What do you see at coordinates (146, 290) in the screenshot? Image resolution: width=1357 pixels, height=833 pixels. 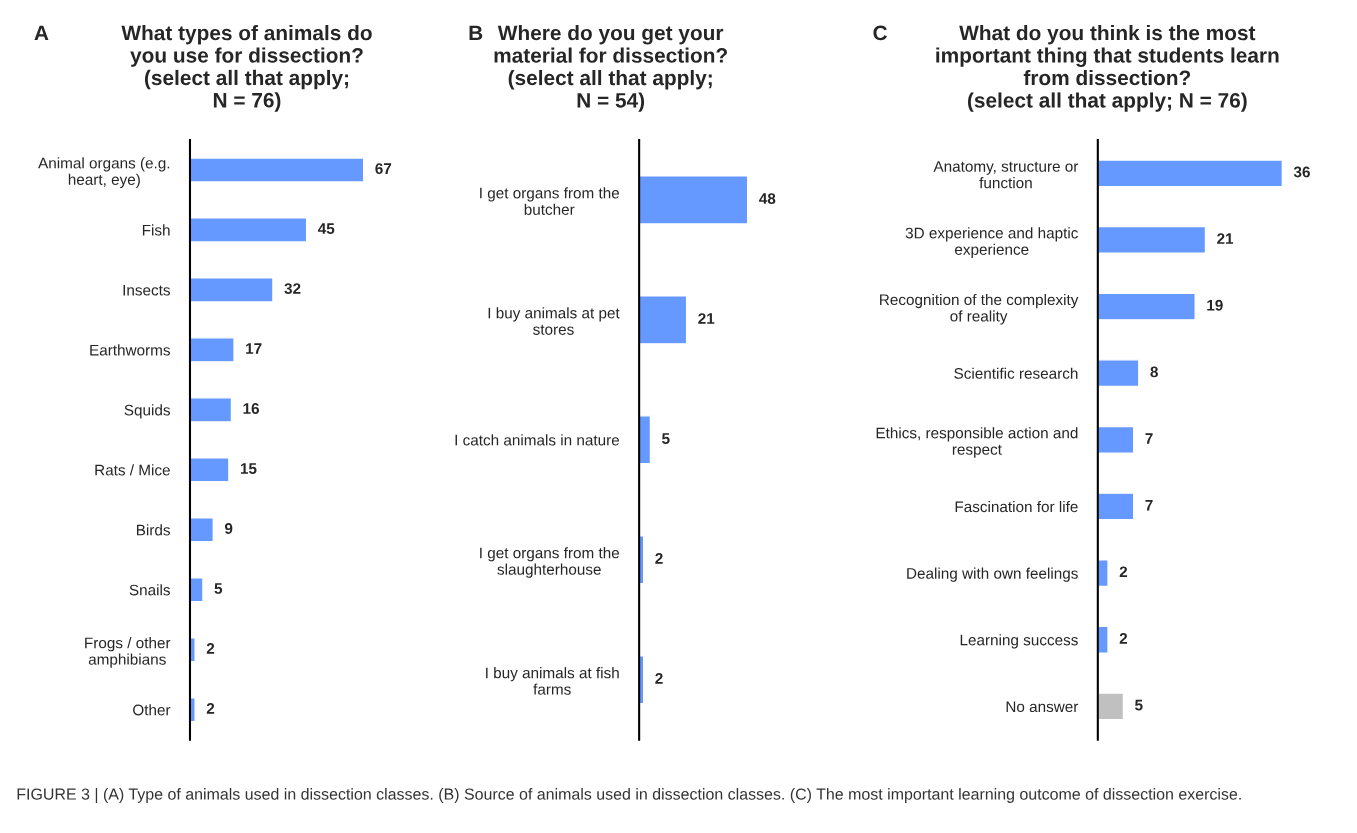 I see `y-tick-label: Insects` at bounding box center [146, 290].